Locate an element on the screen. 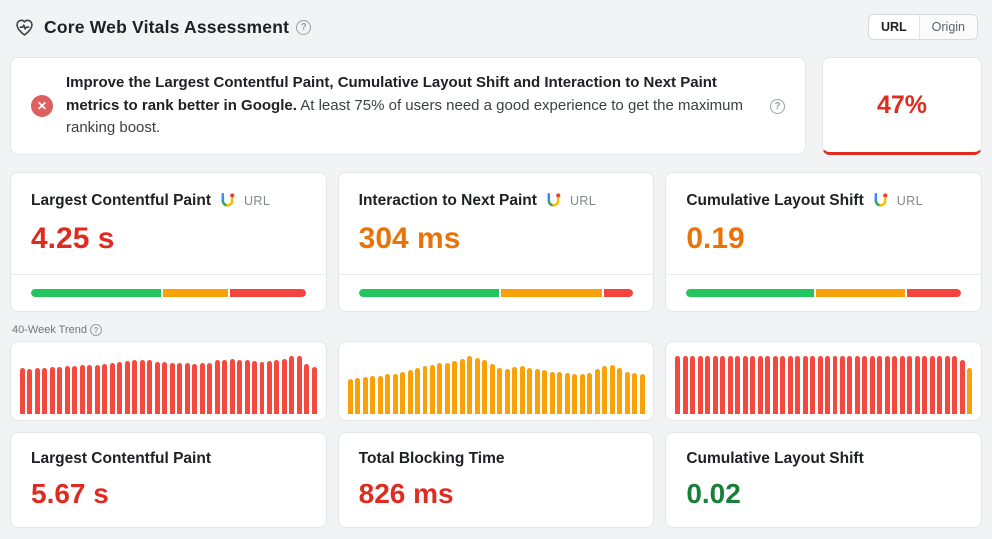  url-origin-toggle: URL Origin is located at coordinates (922, 27).